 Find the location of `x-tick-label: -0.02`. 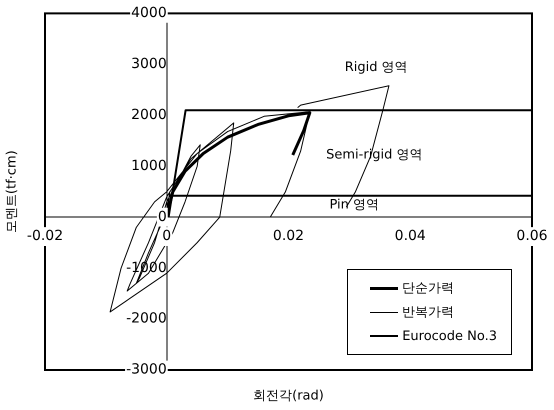

x-tick-label: -0.02 is located at coordinates (45, 236).